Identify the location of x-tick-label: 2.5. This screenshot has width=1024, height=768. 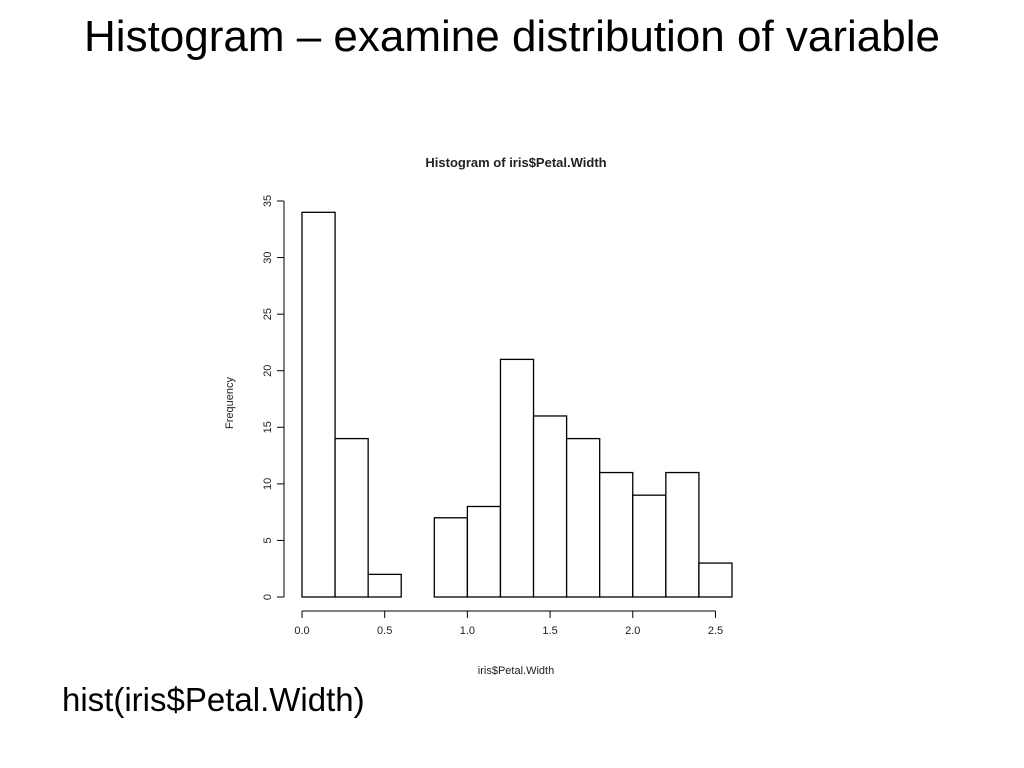
(715, 631).